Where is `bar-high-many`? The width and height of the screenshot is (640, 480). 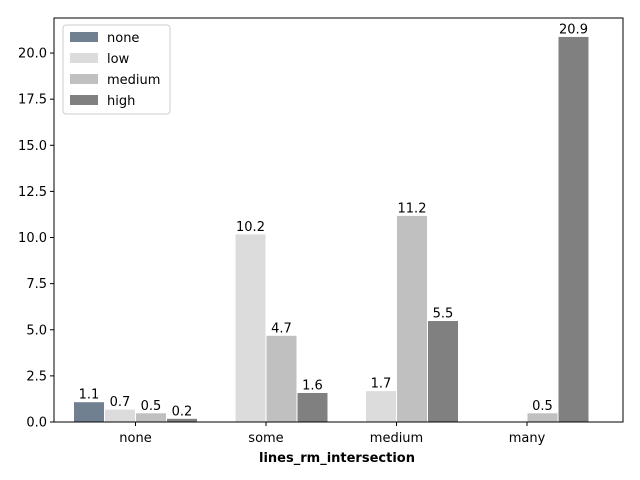
bar-high-many is located at coordinates (573, 229).